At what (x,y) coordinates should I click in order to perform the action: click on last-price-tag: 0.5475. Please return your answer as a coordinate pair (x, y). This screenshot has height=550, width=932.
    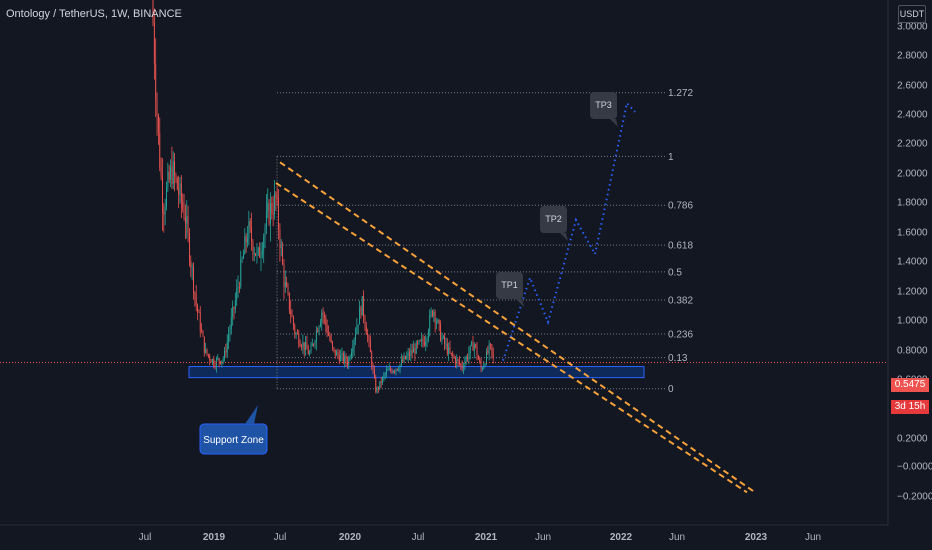
    Looking at the image, I should click on (910, 385).